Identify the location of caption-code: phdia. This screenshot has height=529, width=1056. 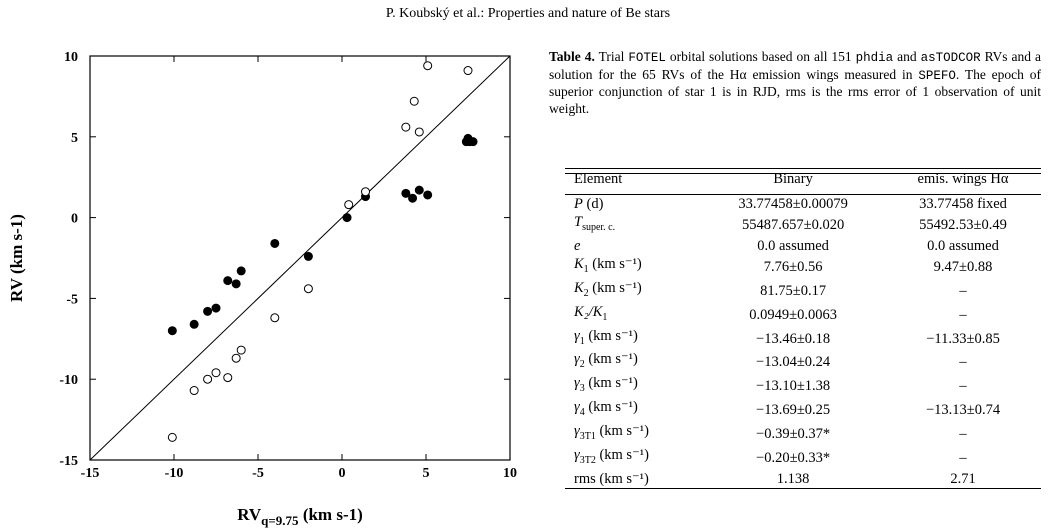
(874, 58).